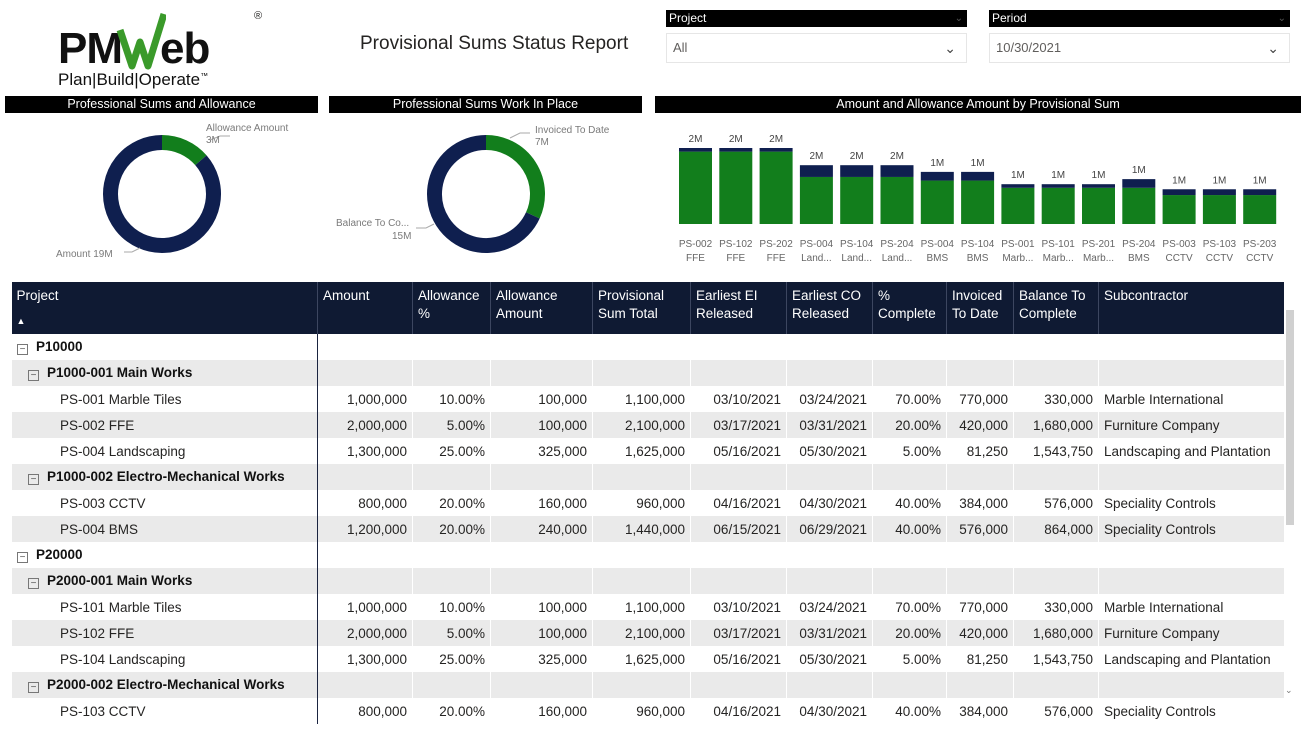 The image size is (1313, 730). I want to click on row-label: PS-004 BMS, so click(99, 529).